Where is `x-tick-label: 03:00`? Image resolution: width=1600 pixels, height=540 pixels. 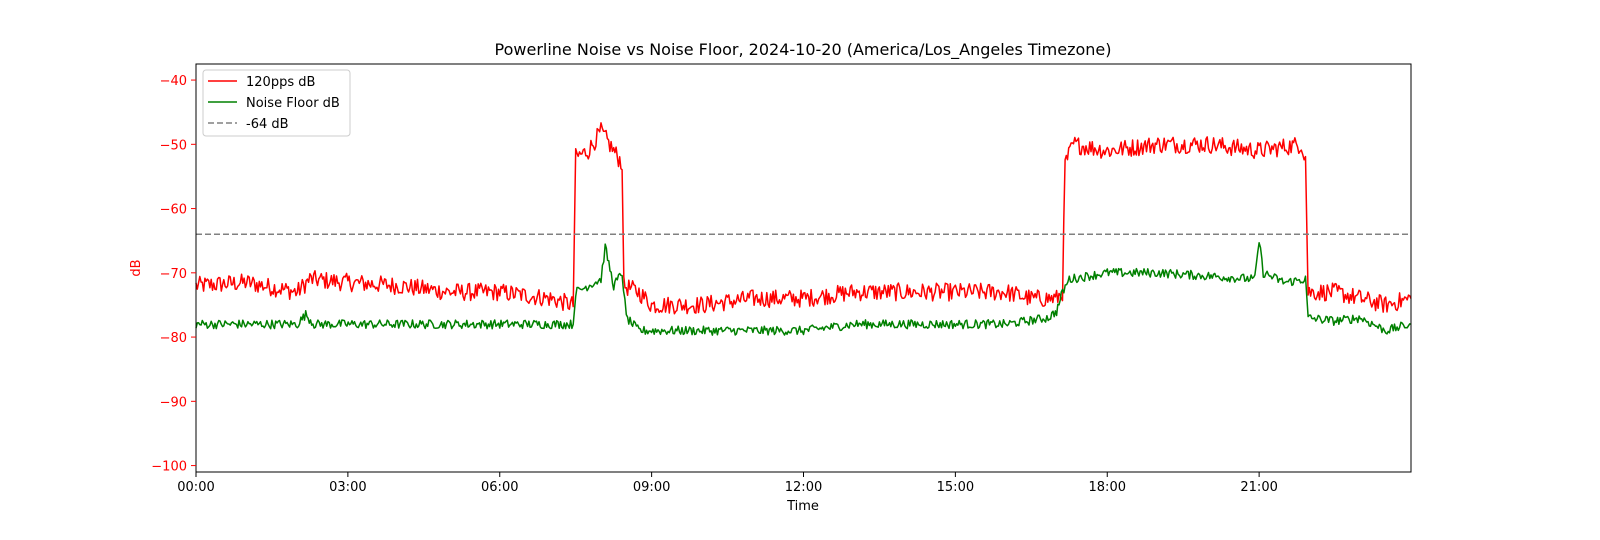
x-tick-label: 03:00 is located at coordinates (347, 487).